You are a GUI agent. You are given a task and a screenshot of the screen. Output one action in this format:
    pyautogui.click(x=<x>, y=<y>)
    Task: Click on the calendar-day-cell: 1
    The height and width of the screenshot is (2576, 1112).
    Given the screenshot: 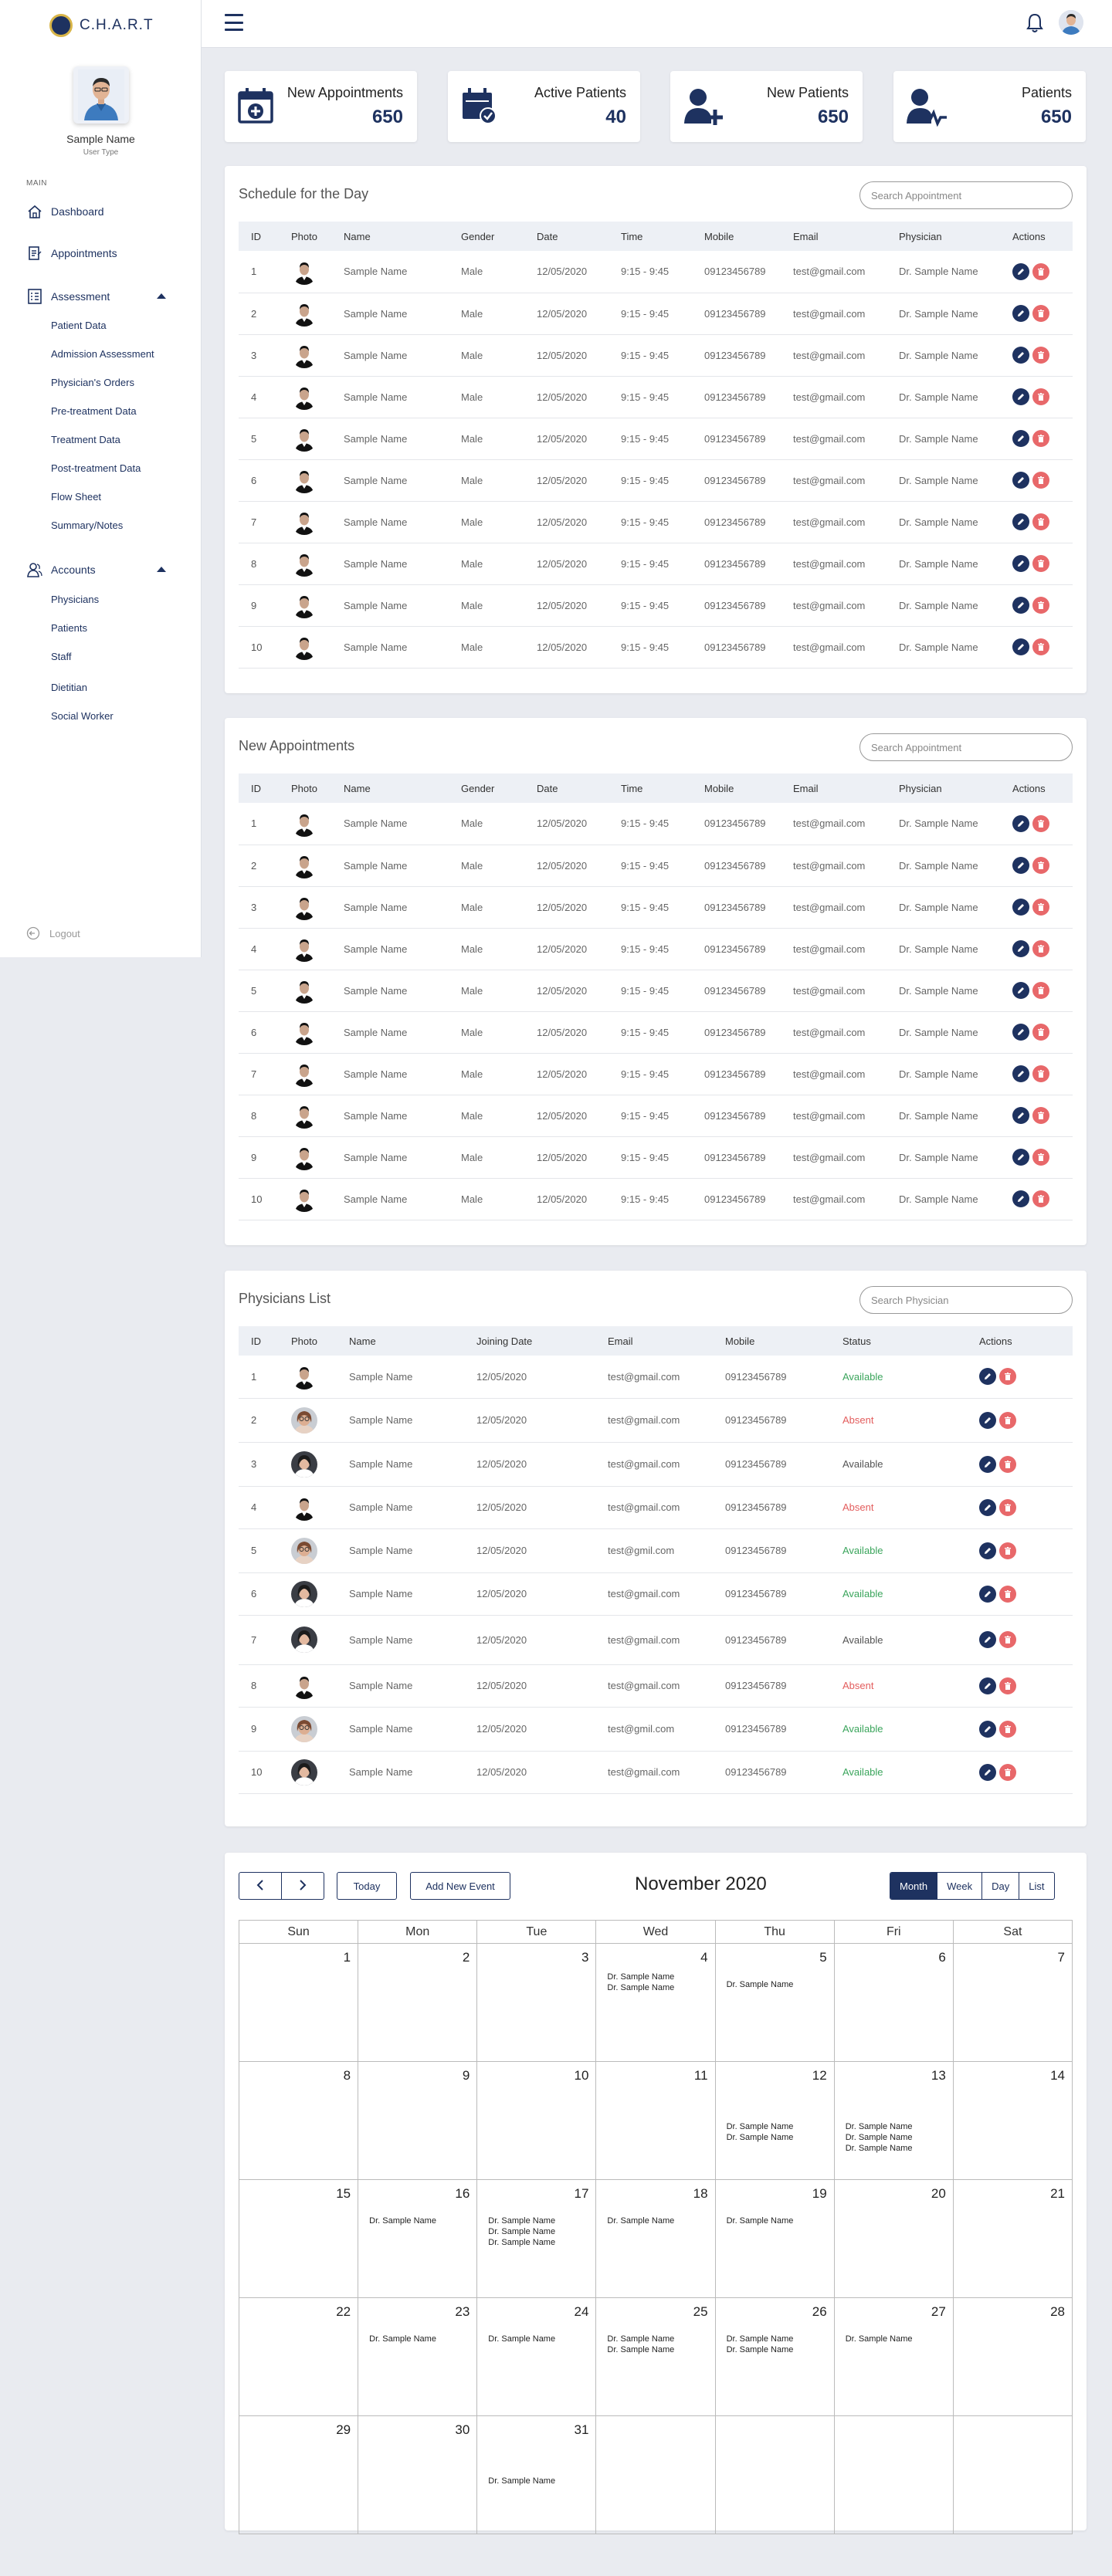 What is the action you would take?
    pyautogui.click(x=298, y=2003)
    